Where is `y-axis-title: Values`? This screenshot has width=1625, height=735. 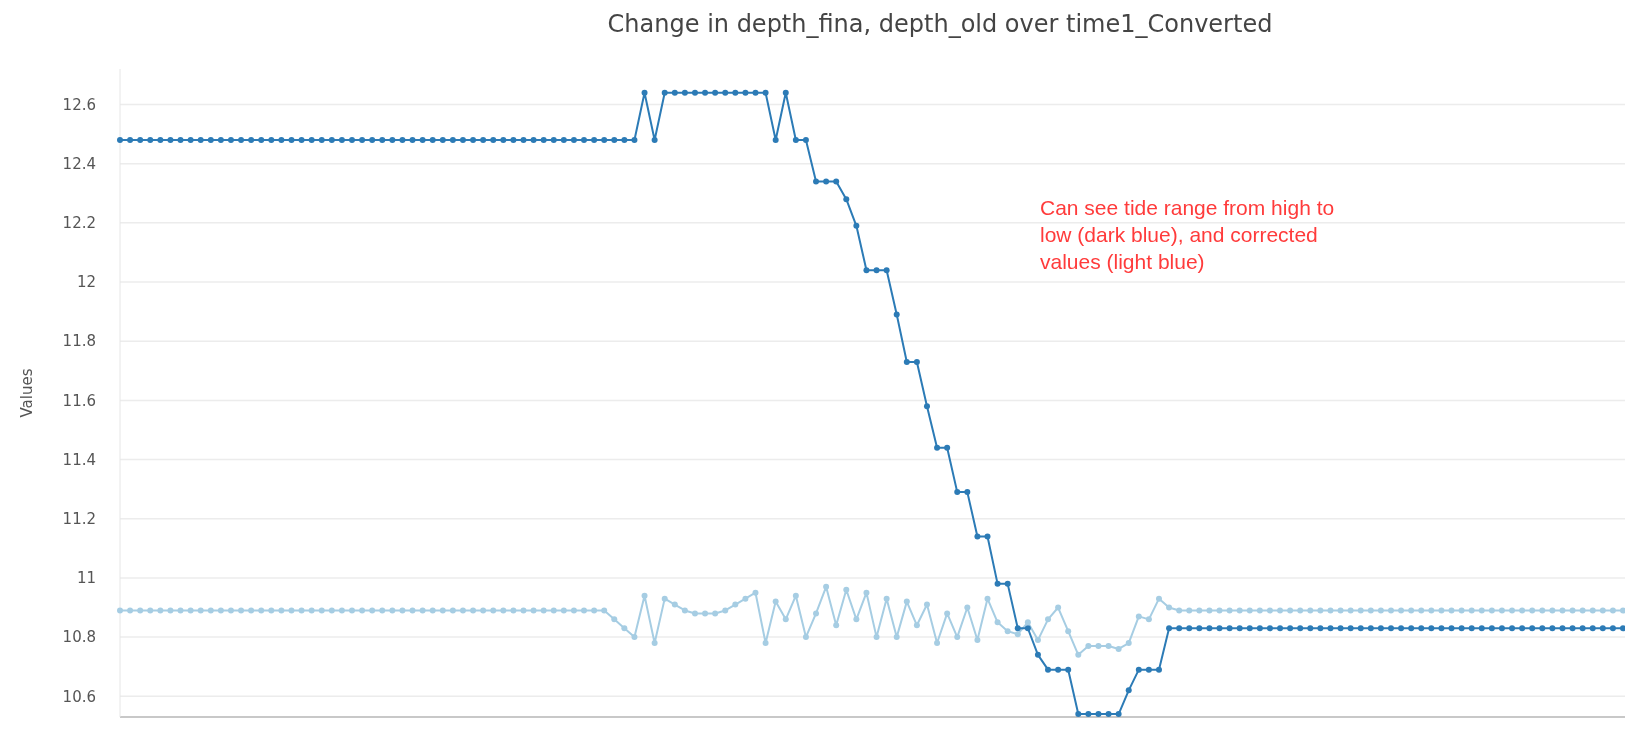 y-axis-title: Values is located at coordinates (27, 393).